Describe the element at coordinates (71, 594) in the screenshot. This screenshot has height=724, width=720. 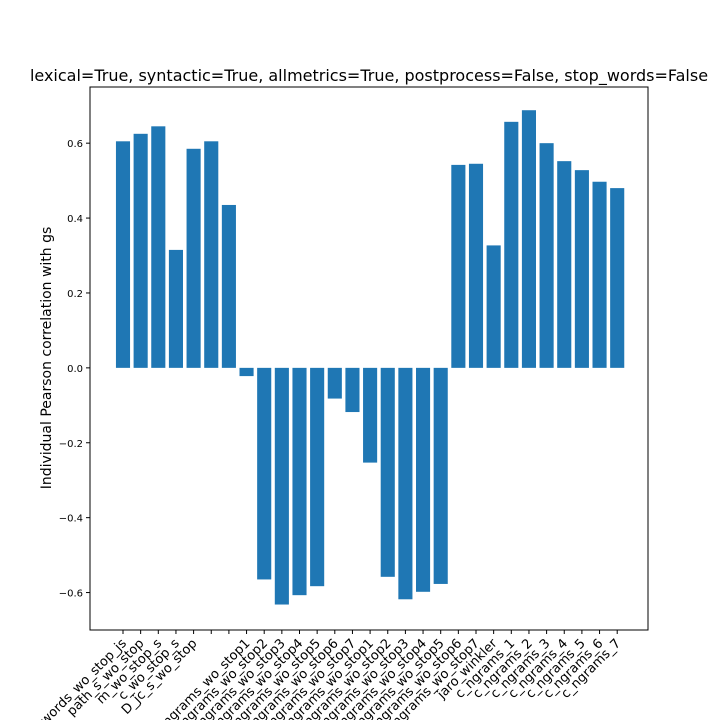
I see `y-tick-label: −0.6` at that location.